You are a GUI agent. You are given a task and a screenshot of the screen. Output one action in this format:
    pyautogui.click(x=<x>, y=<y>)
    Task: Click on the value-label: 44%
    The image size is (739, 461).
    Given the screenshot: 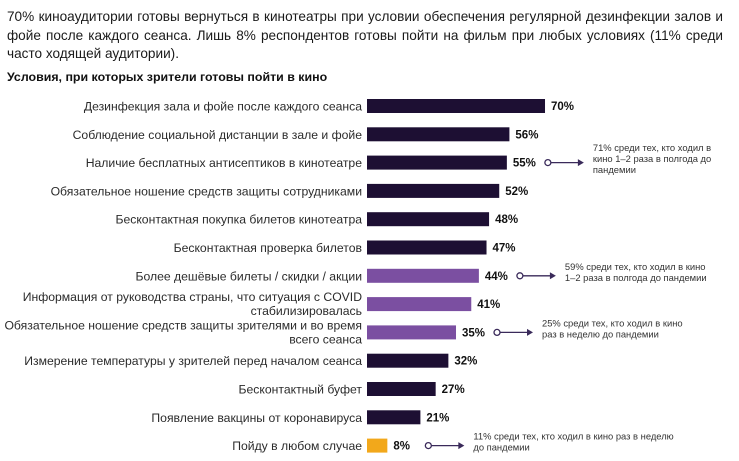 What is the action you would take?
    pyautogui.click(x=496, y=277)
    